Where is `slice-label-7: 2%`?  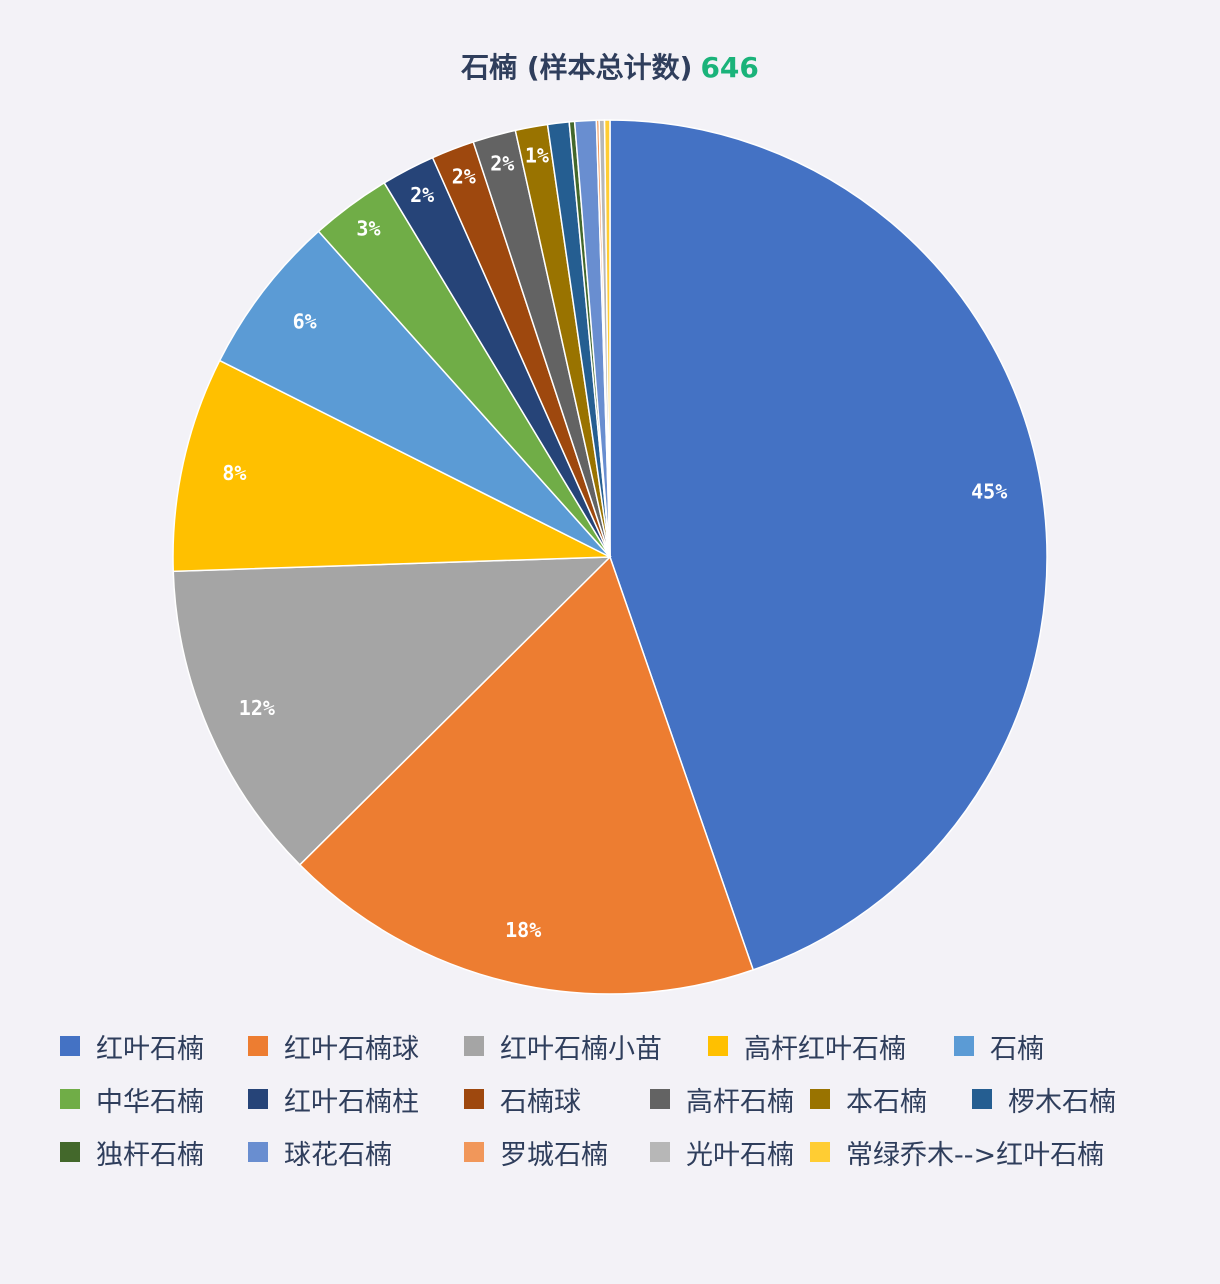
slice-label-7: 2% is located at coordinates (464, 176).